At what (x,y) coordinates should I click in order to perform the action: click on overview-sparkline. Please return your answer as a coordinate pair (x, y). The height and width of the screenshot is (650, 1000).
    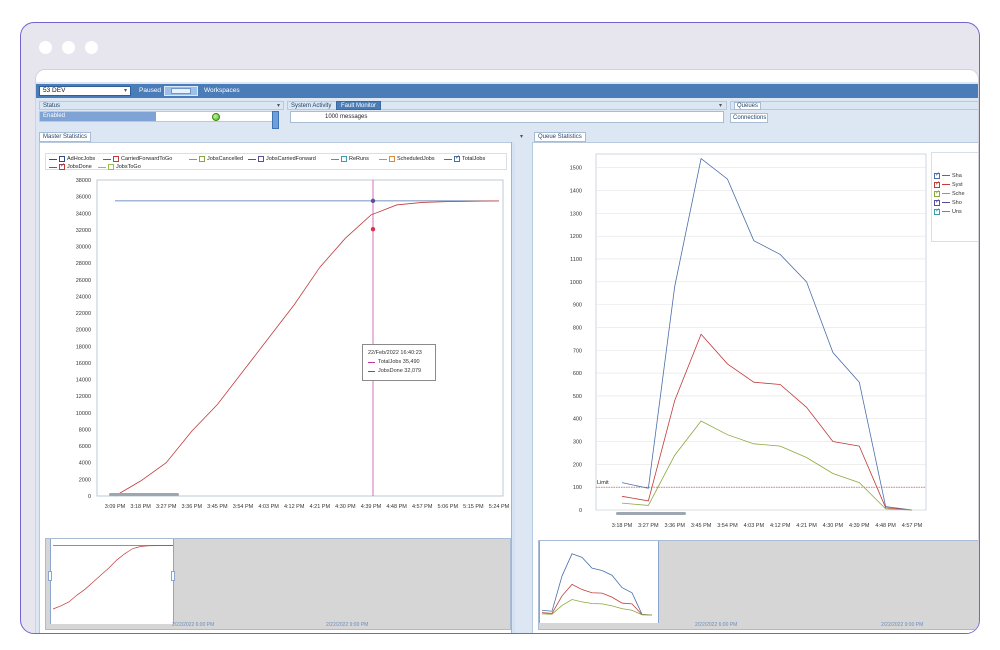
    Looking at the image, I should click on (113, 577).